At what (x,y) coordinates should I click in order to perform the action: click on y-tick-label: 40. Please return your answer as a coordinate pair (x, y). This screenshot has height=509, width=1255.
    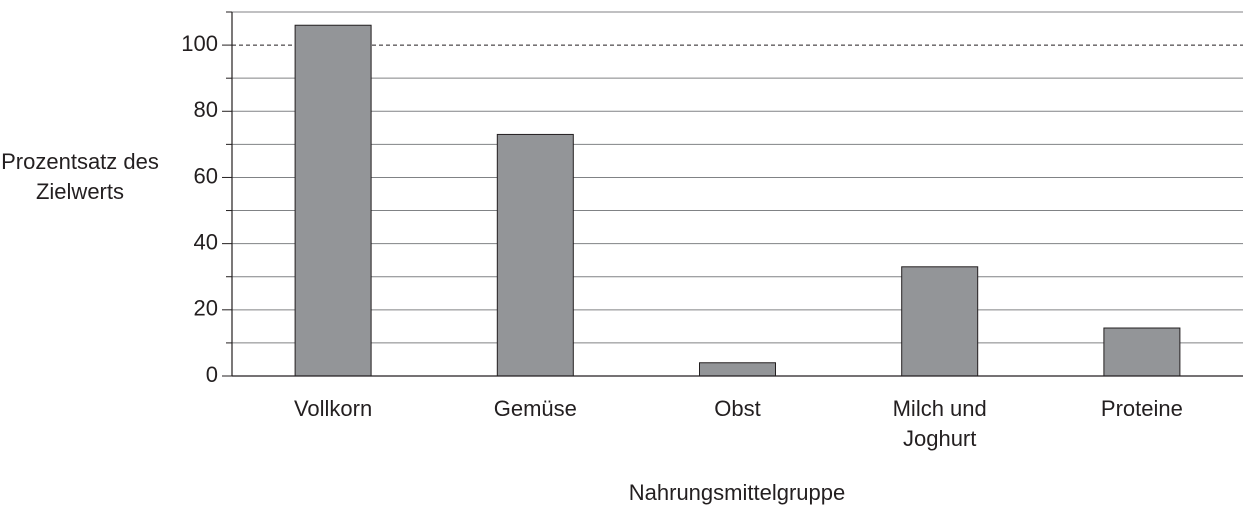
    Looking at the image, I should click on (206, 241).